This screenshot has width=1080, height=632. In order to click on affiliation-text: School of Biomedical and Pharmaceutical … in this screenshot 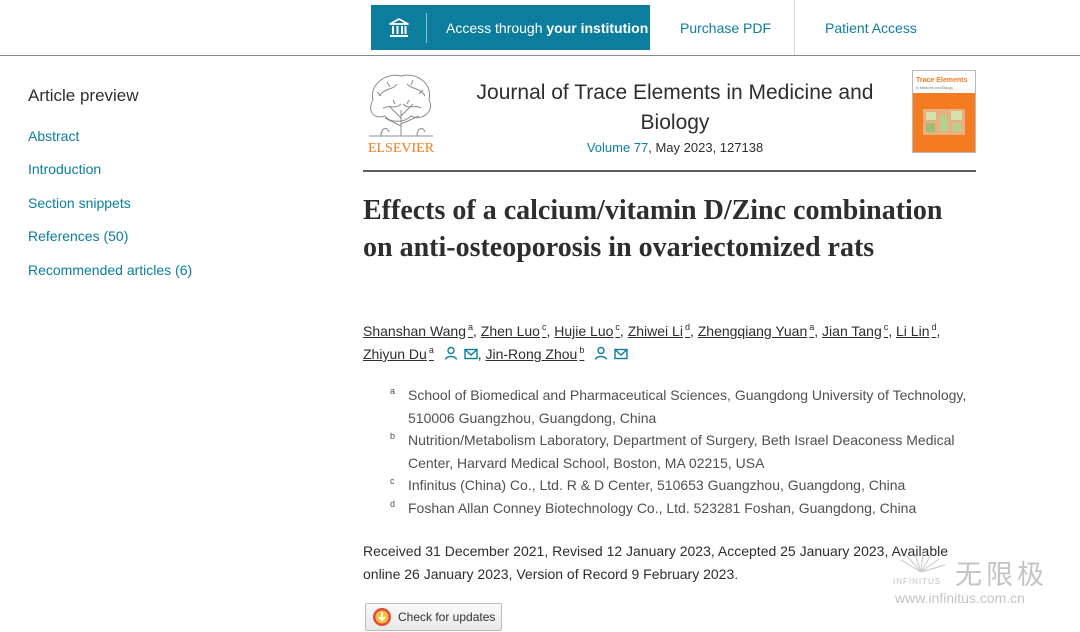, I will do `click(687, 406)`.